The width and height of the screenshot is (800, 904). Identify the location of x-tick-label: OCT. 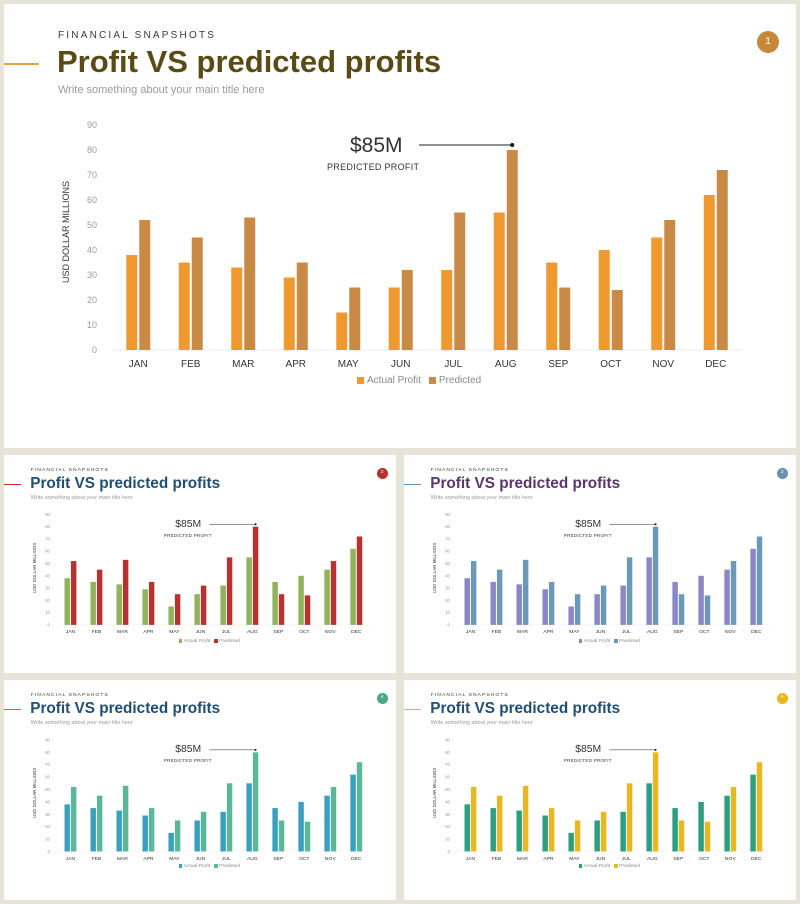
(704, 632).